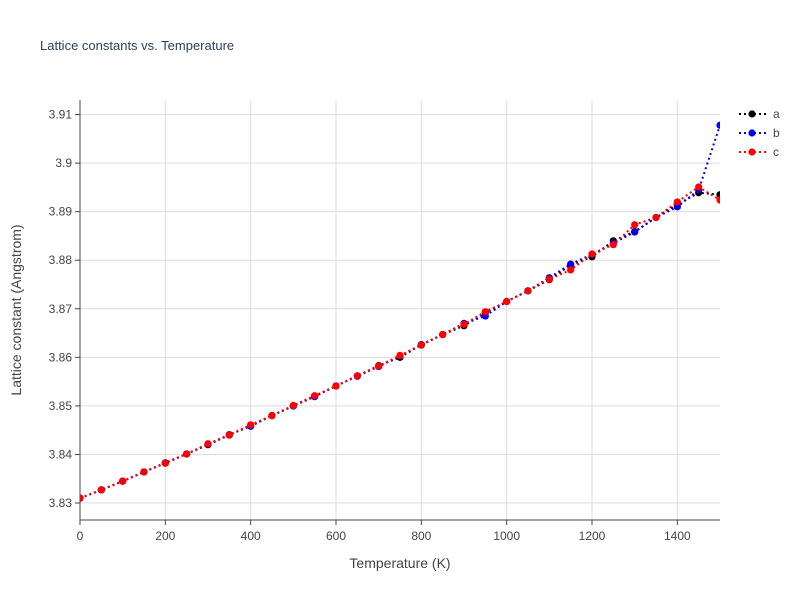  What do you see at coordinates (165, 536) in the screenshot?
I see `x-tick-label: 200` at bounding box center [165, 536].